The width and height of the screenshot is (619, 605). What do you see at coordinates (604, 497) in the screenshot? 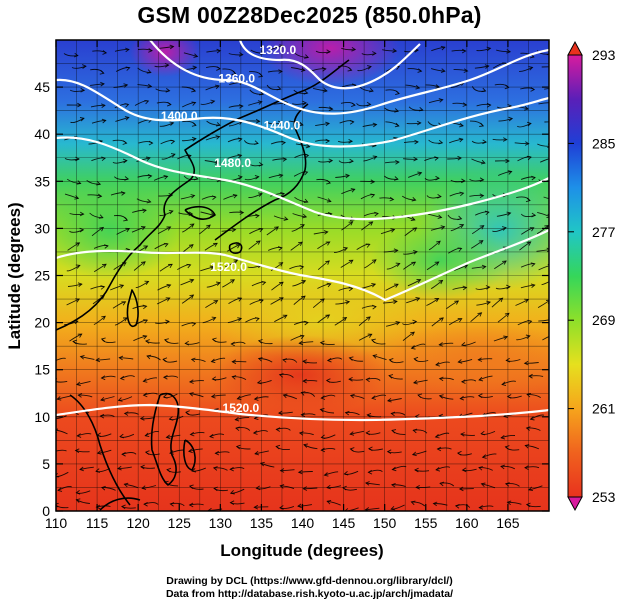
I see `colorbar-tick-label: 253` at bounding box center [604, 497].